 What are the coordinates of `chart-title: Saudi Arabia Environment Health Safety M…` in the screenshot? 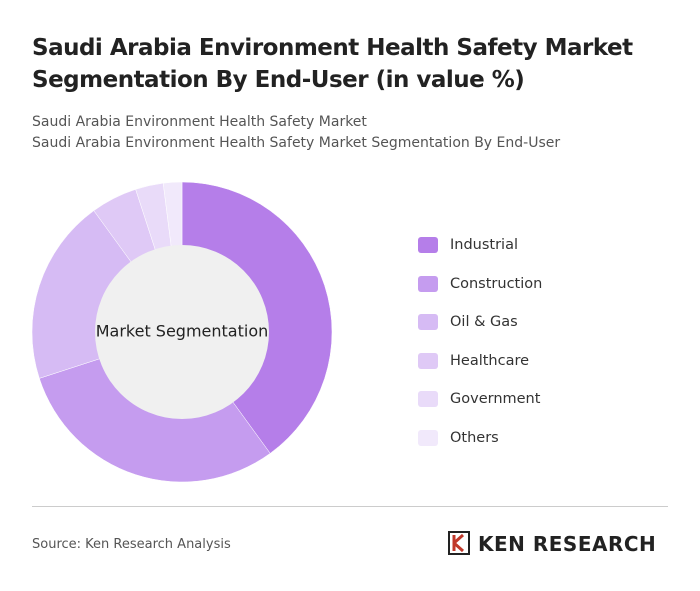 It's located at (332, 64).